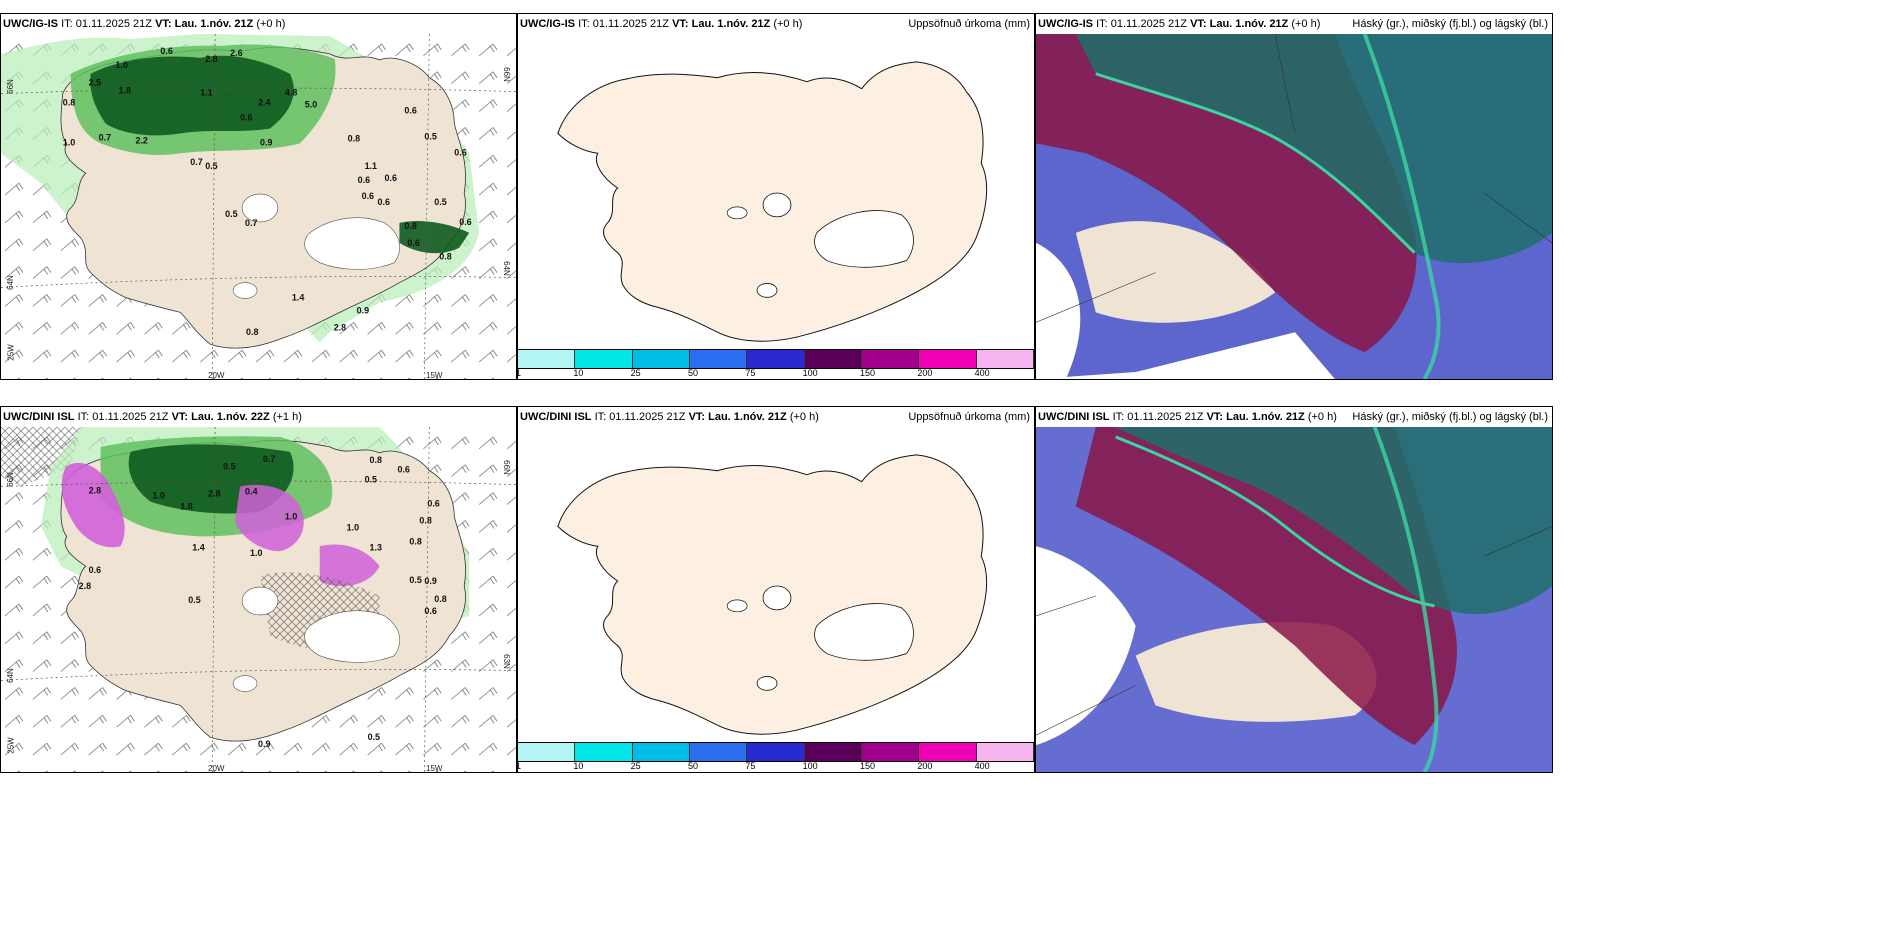  Describe the element at coordinates (1175, 272) in the screenshot. I see `iceland-land-visible` at that location.